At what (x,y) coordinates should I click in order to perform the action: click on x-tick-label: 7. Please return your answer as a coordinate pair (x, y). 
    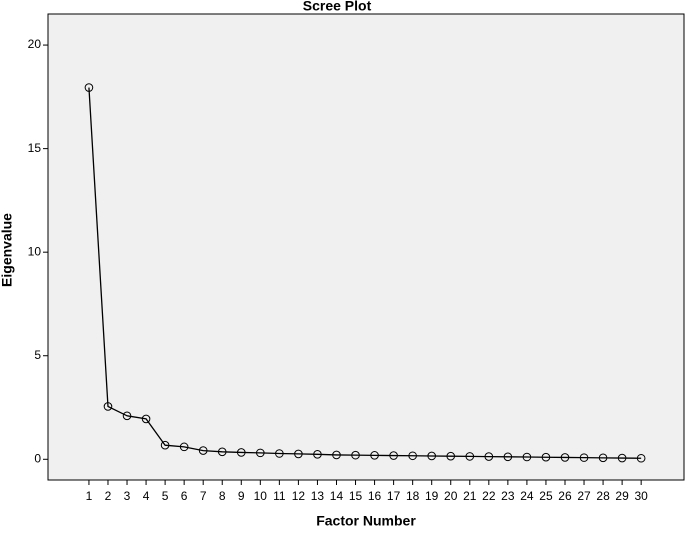
    Looking at the image, I should click on (203, 496).